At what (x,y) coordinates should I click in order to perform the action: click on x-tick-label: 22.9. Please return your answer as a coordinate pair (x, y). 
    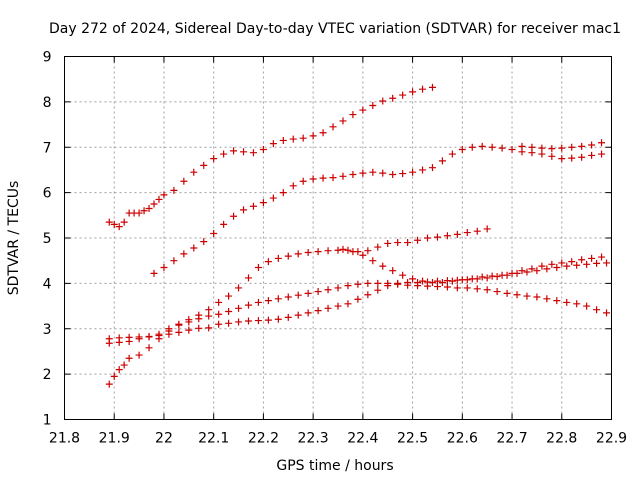
    Looking at the image, I should click on (611, 439).